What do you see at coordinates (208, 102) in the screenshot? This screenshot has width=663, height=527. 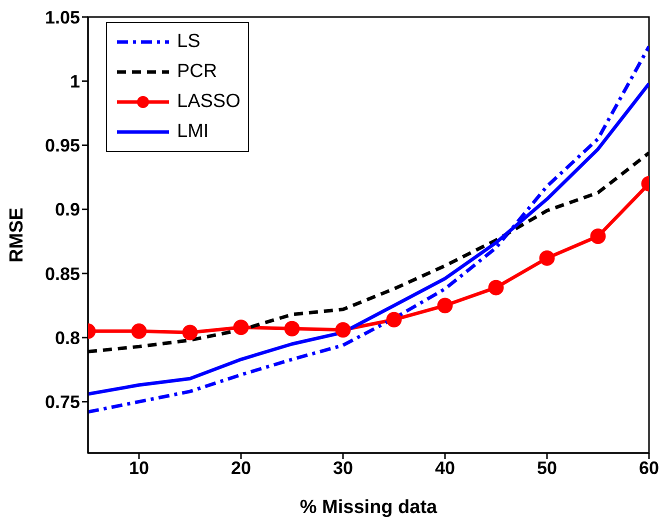 I see `legend-label: LASSO` at bounding box center [208, 102].